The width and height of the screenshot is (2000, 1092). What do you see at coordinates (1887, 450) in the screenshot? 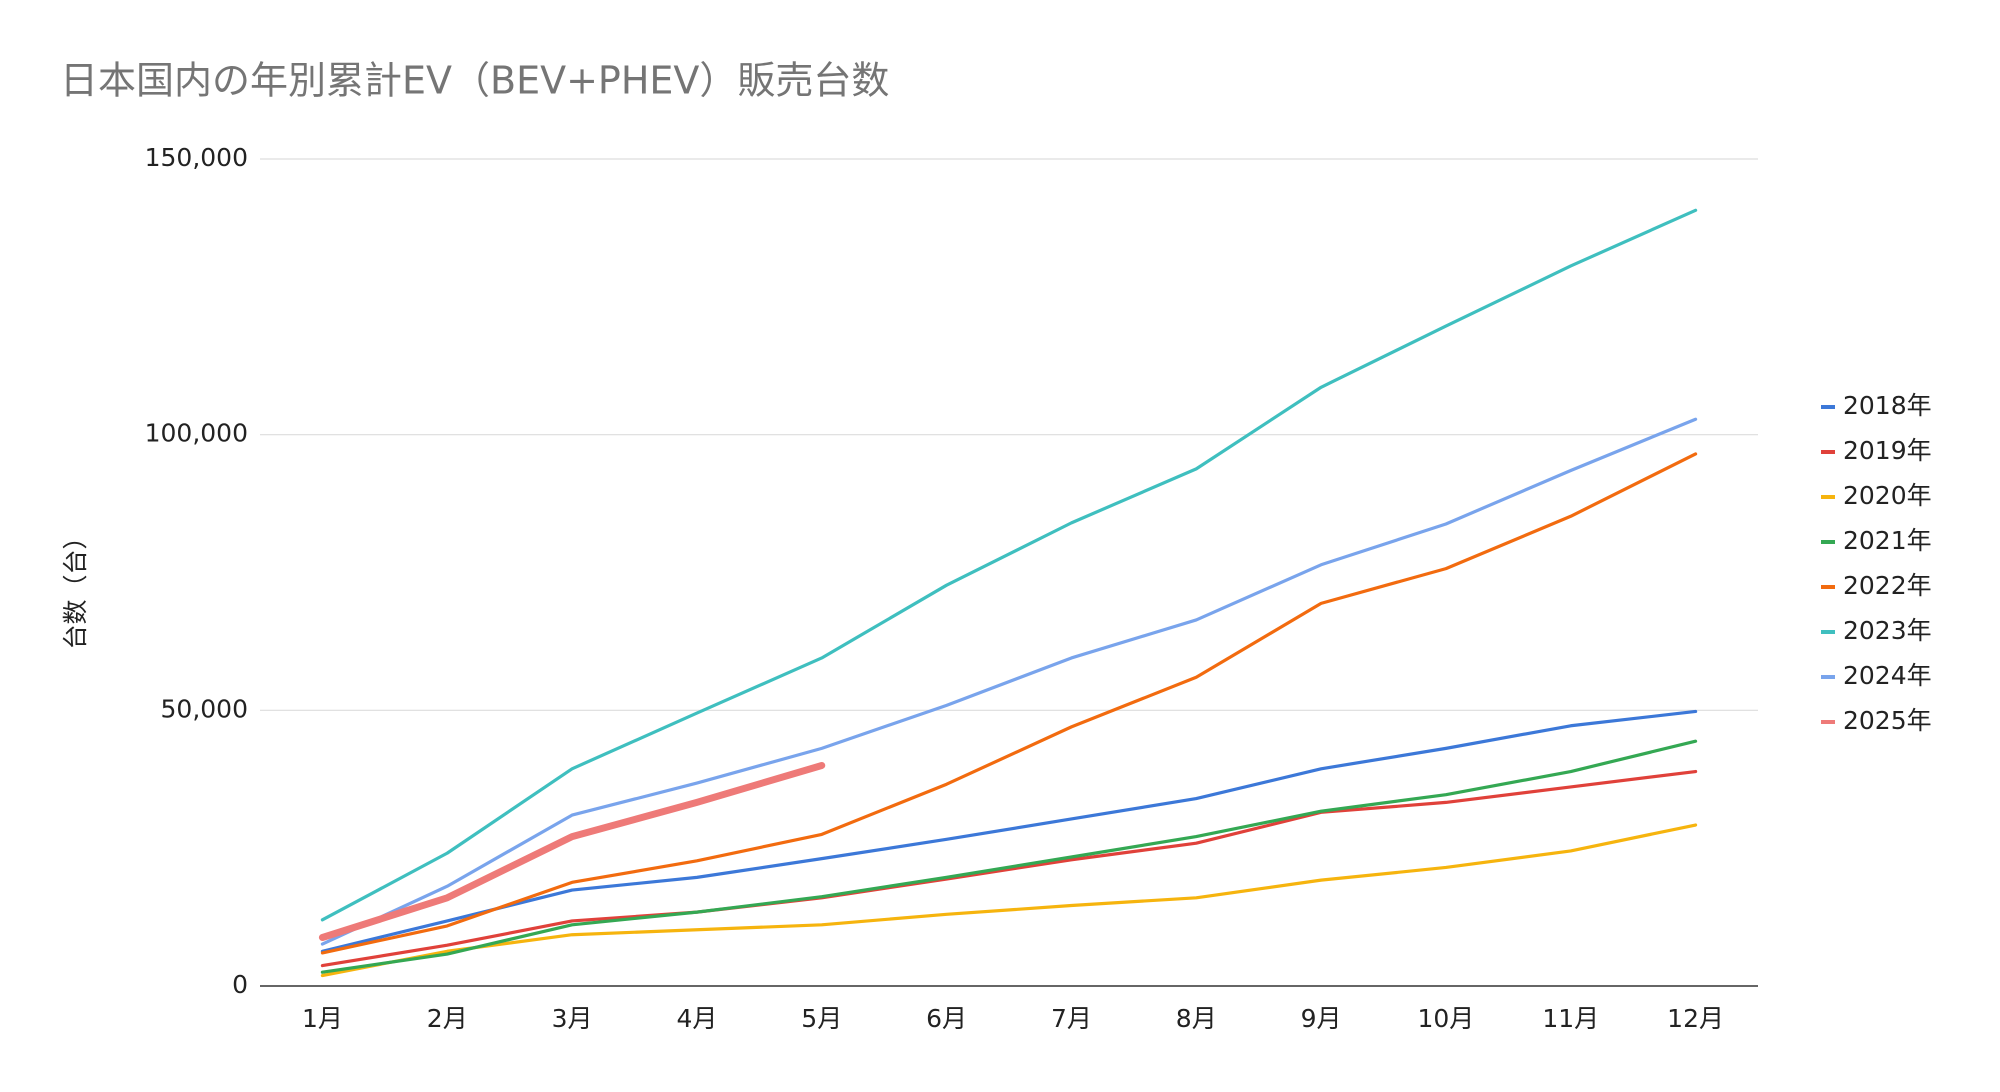
I see `legend-label: 2019年` at bounding box center [1887, 450].